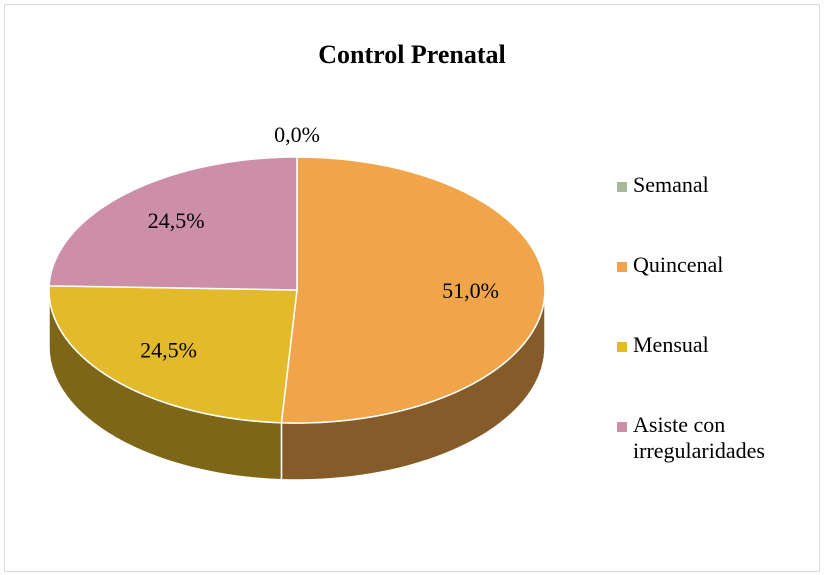 The height and width of the screenshot is (575, 825). What do you see at coordinates (715, 185) in the screenshot?
I see `legend-entry: Semanal` at bounding box center [715, 185].